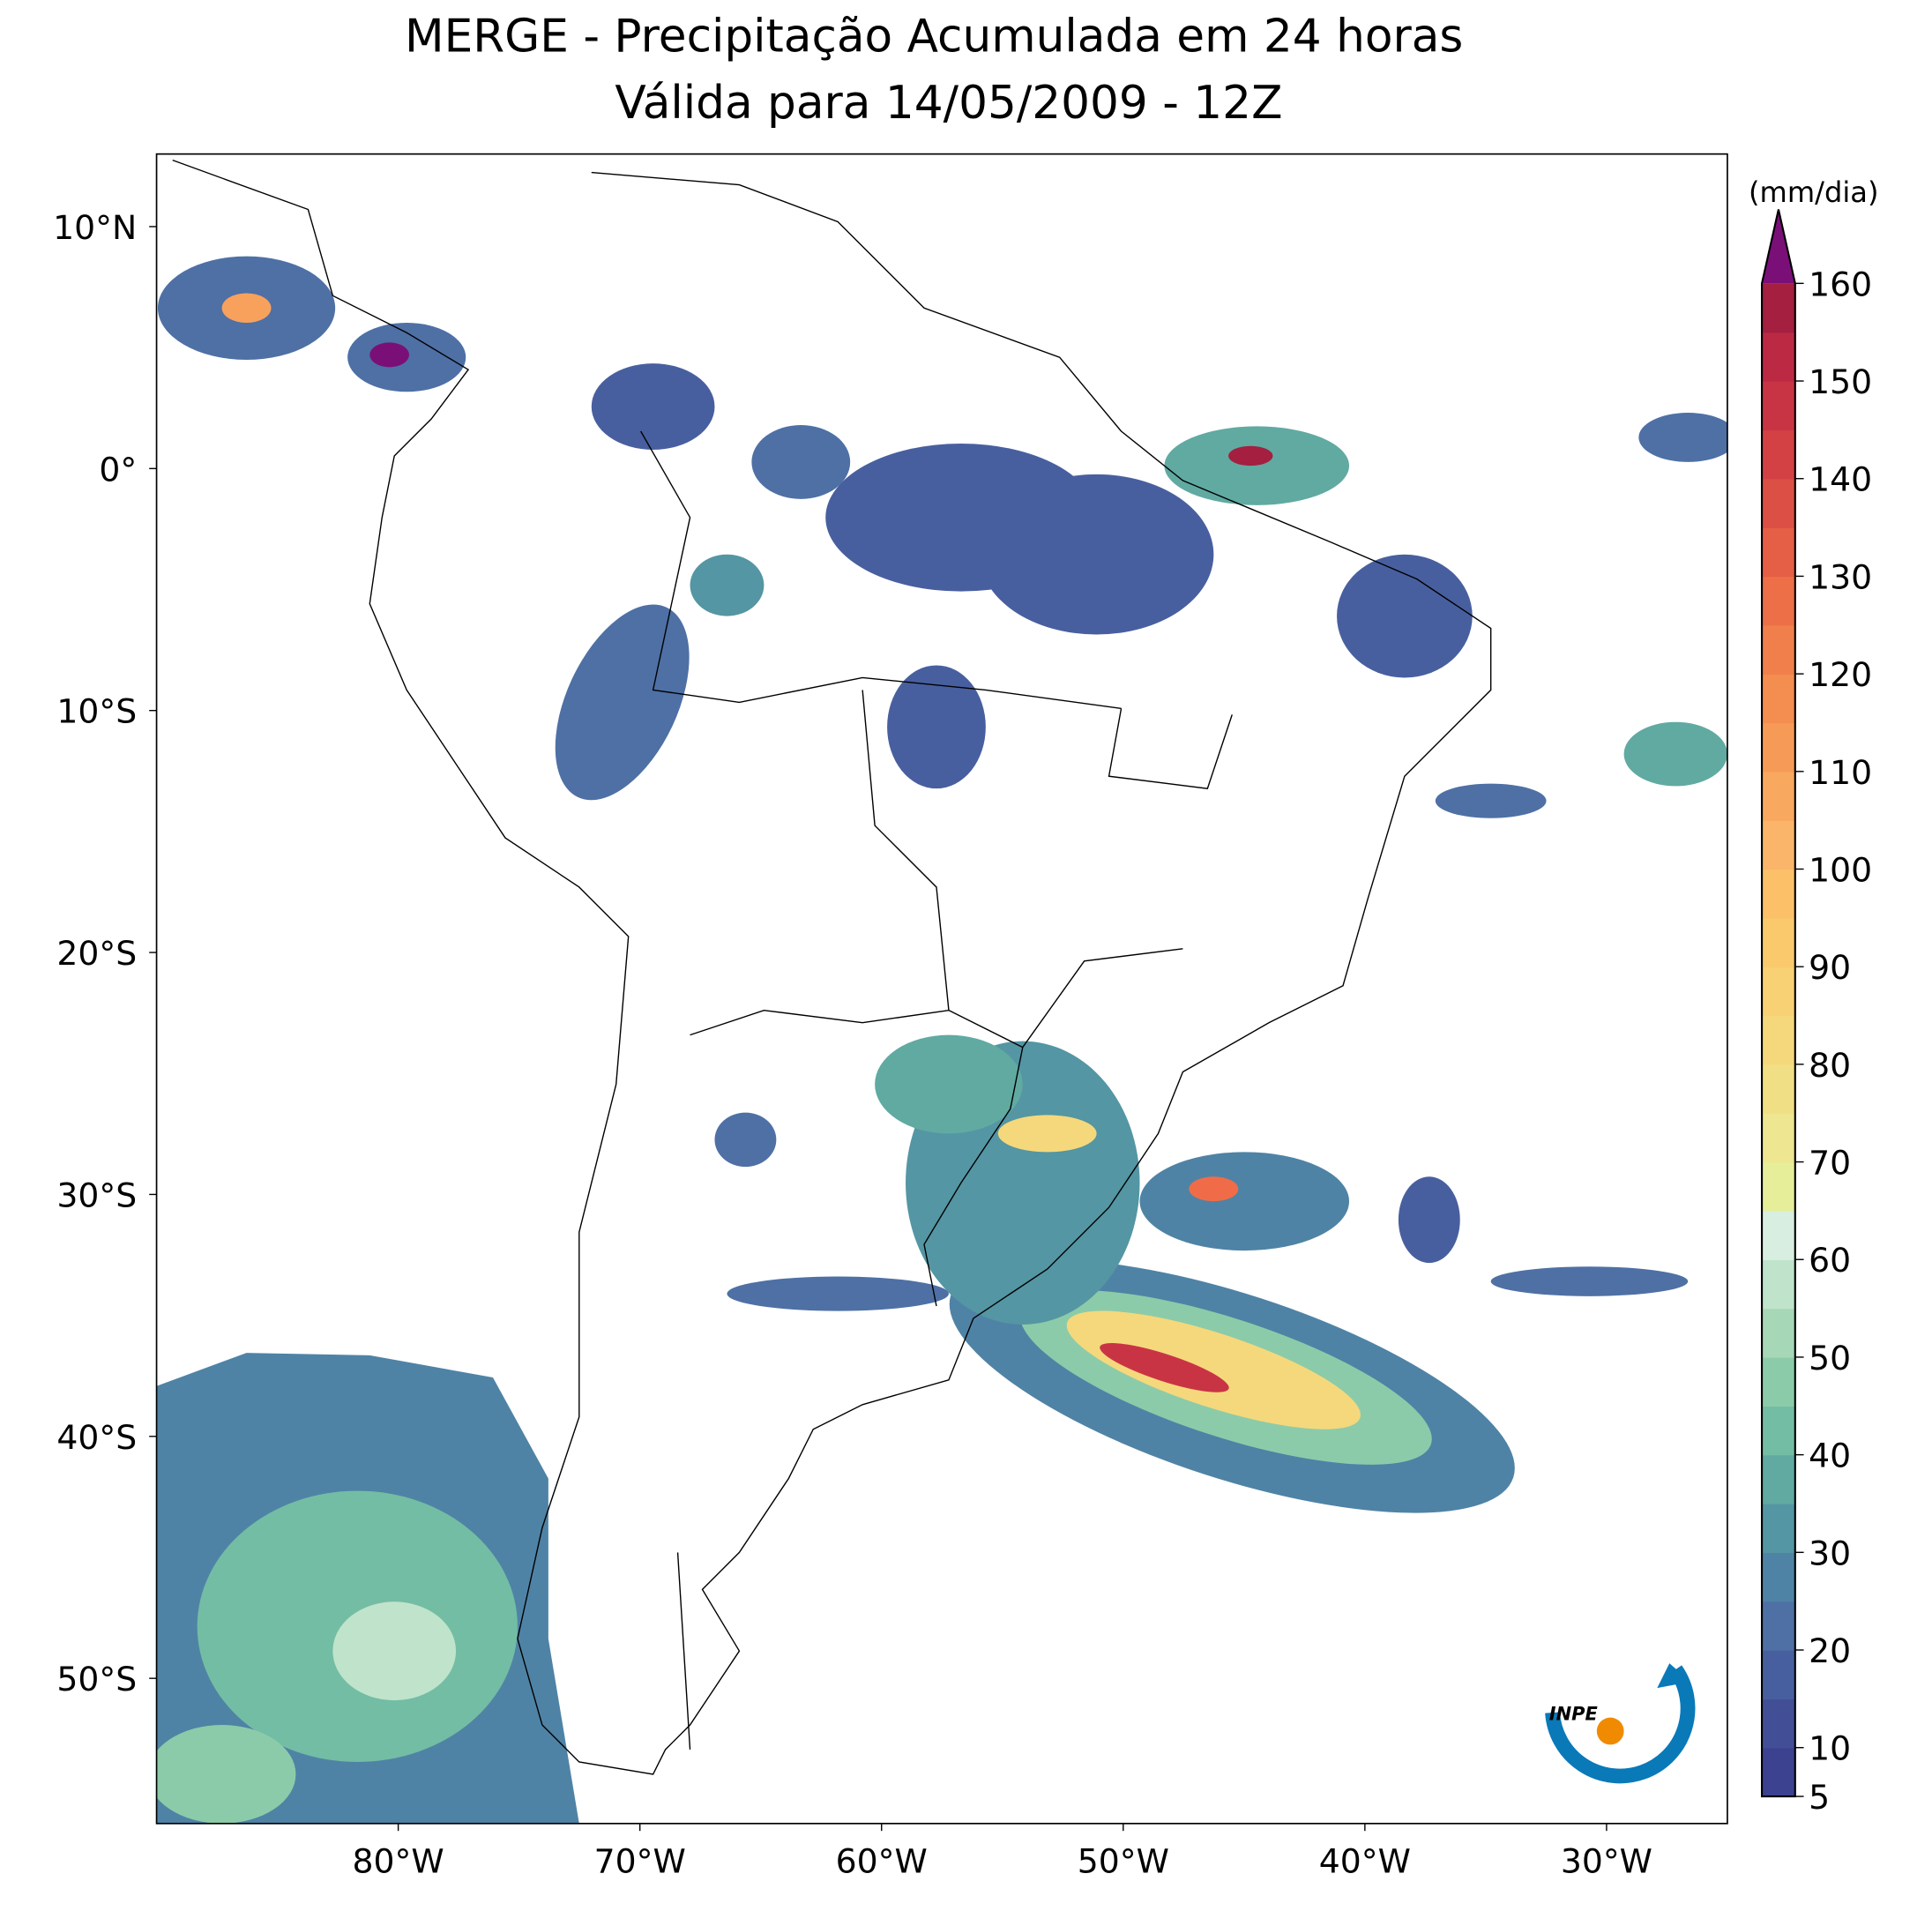 This screenshot has width=1932, height=1911. What do you see at coordinates (1830, 1358) in the screenshot?
I see `colorbar-tick-label: 50` at bounding box center [1830, 1358].